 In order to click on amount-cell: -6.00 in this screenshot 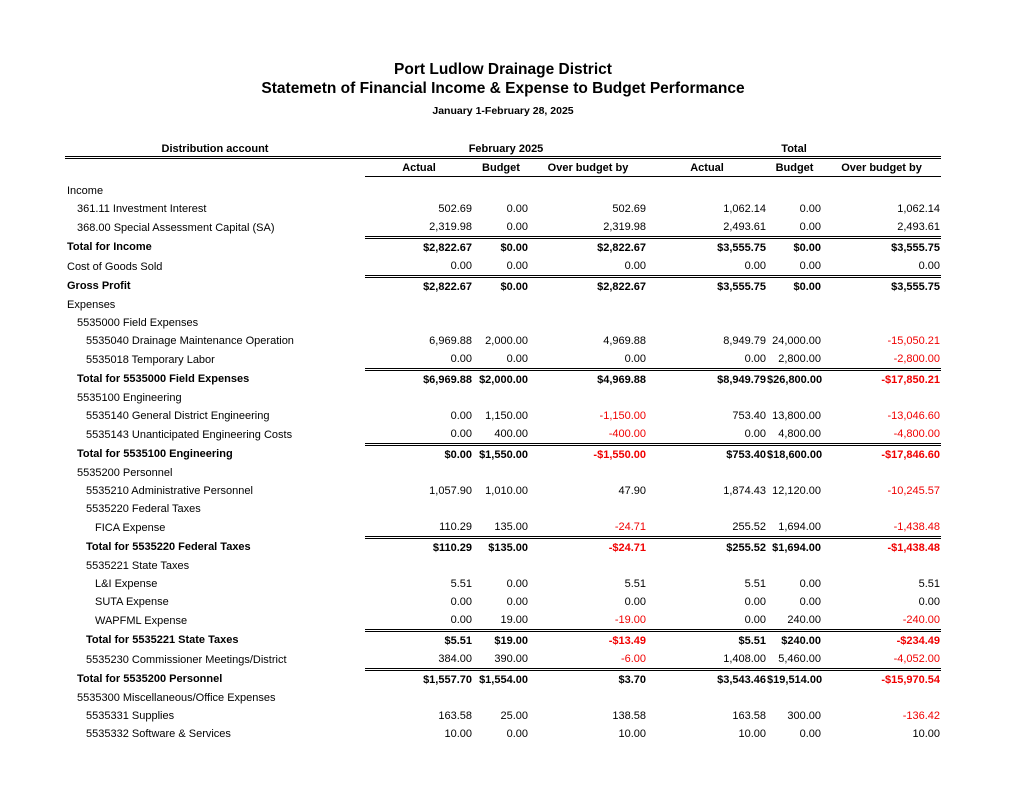, I will do `click(633, 659)`.